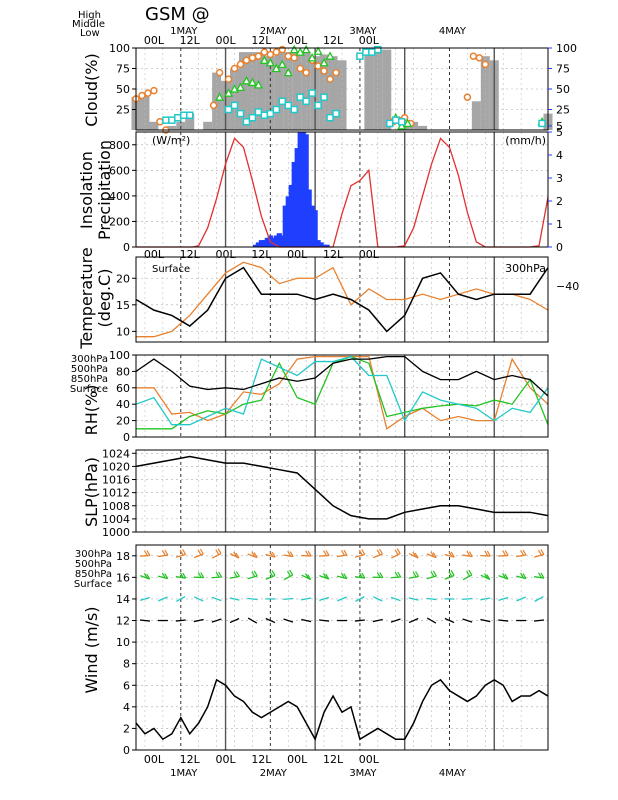 Image resolution: width=618 pixels, height=800 pixels. Describe the element at coordinates (126, 728) in the screenshot. I see `wind-tick-label: 2` at that location.